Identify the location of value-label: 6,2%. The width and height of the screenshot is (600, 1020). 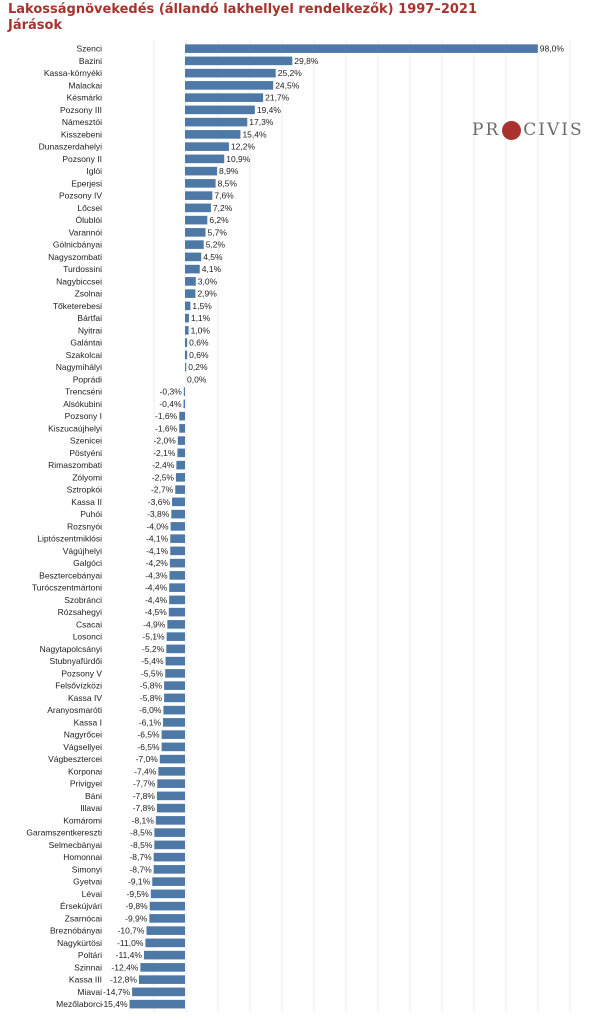
(219, 220).